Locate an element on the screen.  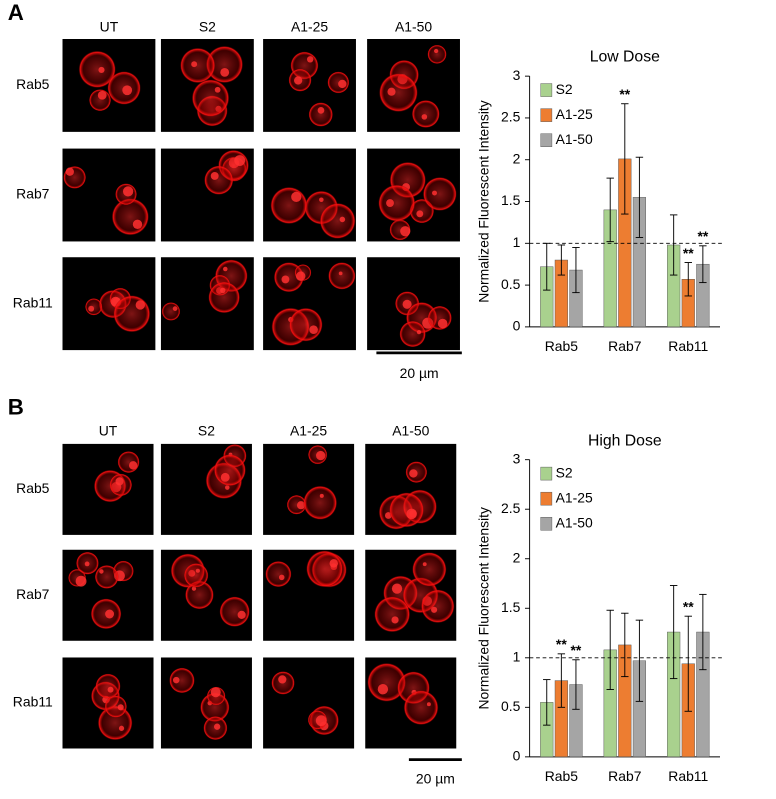
y-tick-label: 0 is located at coordinates (517, 326).